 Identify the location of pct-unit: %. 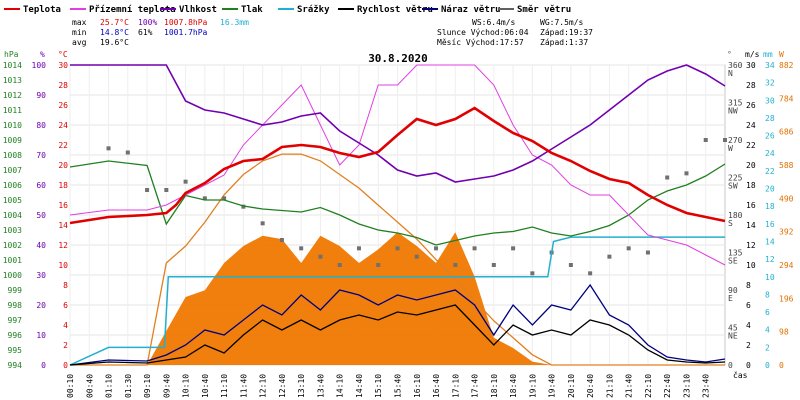
(42, 54).